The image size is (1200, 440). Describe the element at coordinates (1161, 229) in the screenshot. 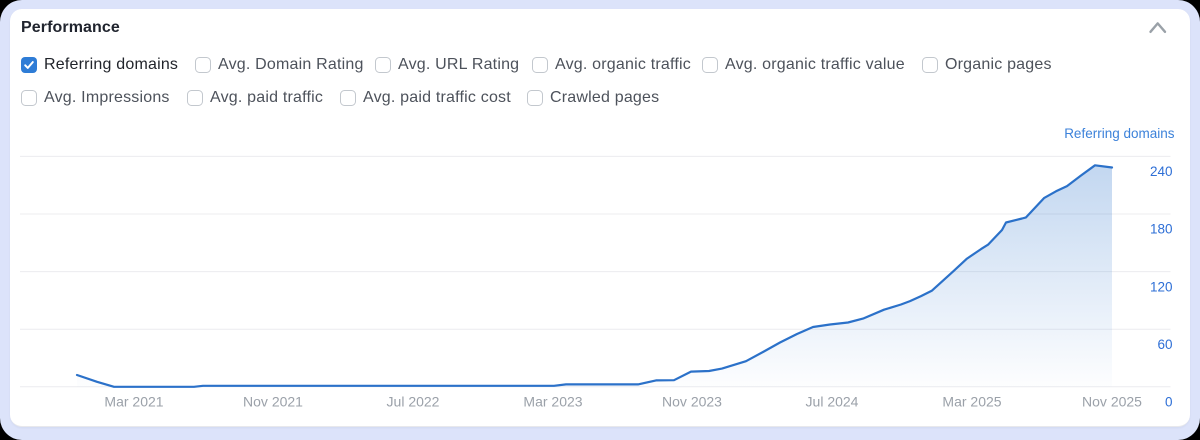

I see `svg-text: 180` at that location.